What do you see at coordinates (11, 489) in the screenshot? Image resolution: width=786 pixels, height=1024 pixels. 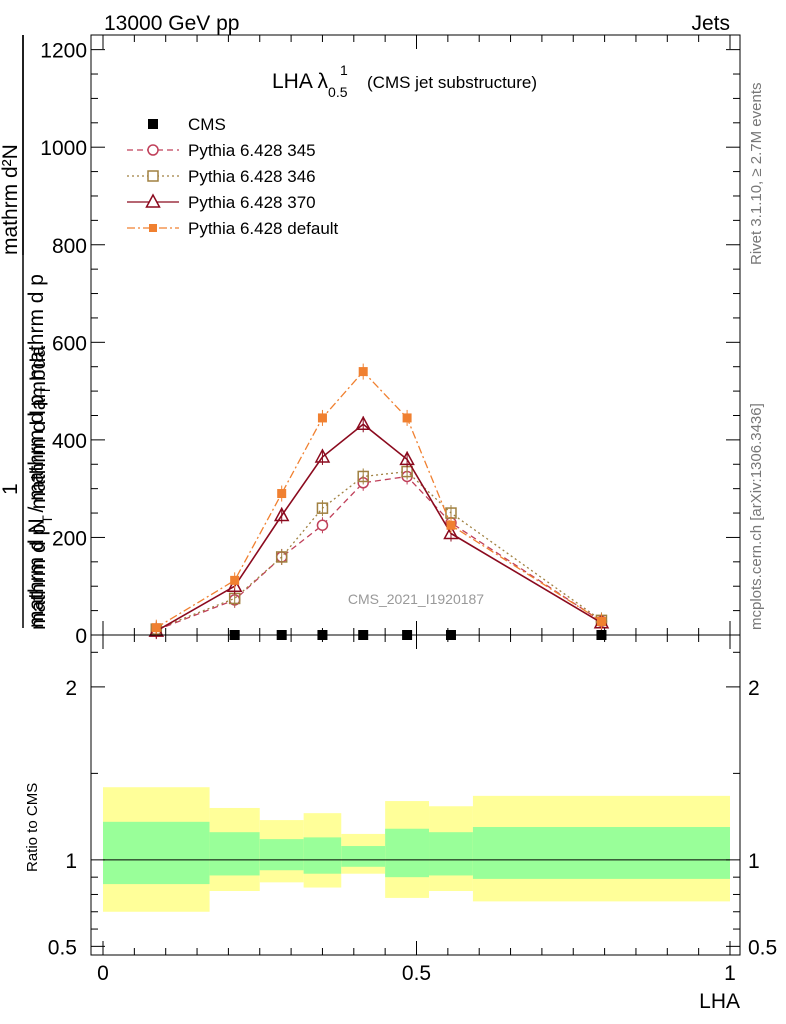 I see `ylabel-one: 1` at bounding box center [11, 489].